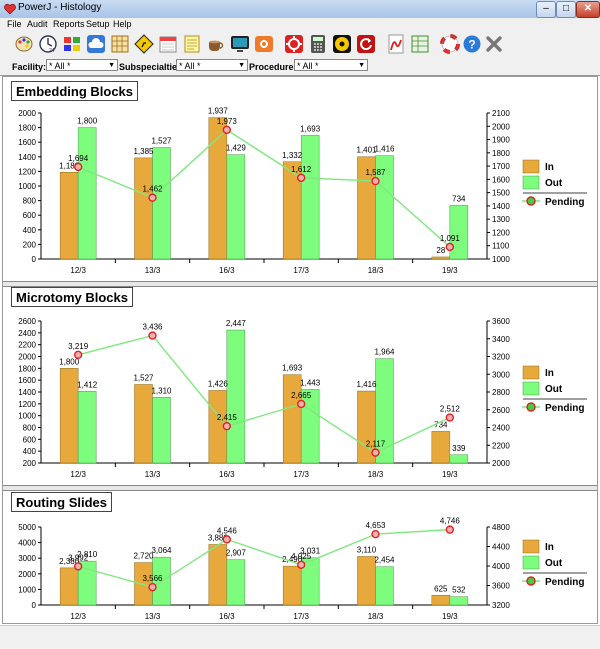 Image resolution: width=600 pixels, height=649 pixels. What do you see at coordinates (384, 352) in the screenshot?
I see `bar-out-label: 1,964` at bounding box center [384, 352].